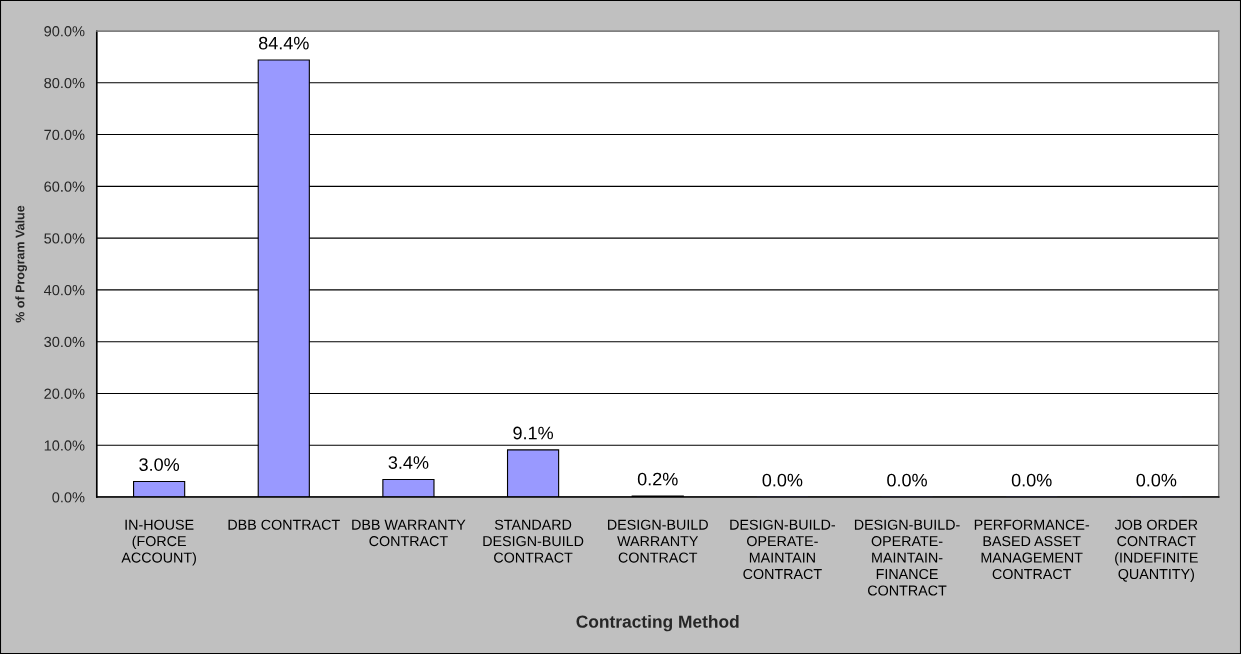 This screenshot has width=1241, height=654. I want to click on y-tick-label: 80.0%, so click(64, 83).